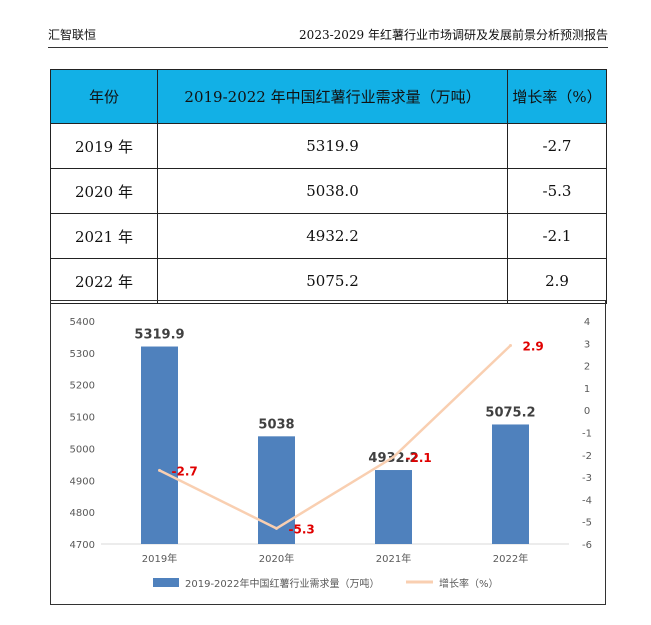 This screenshot has height=625, width=651. Describe the element at coordinates (159, 335) in the screenshot. I see `bar-value-label: 5319.9` at that location.